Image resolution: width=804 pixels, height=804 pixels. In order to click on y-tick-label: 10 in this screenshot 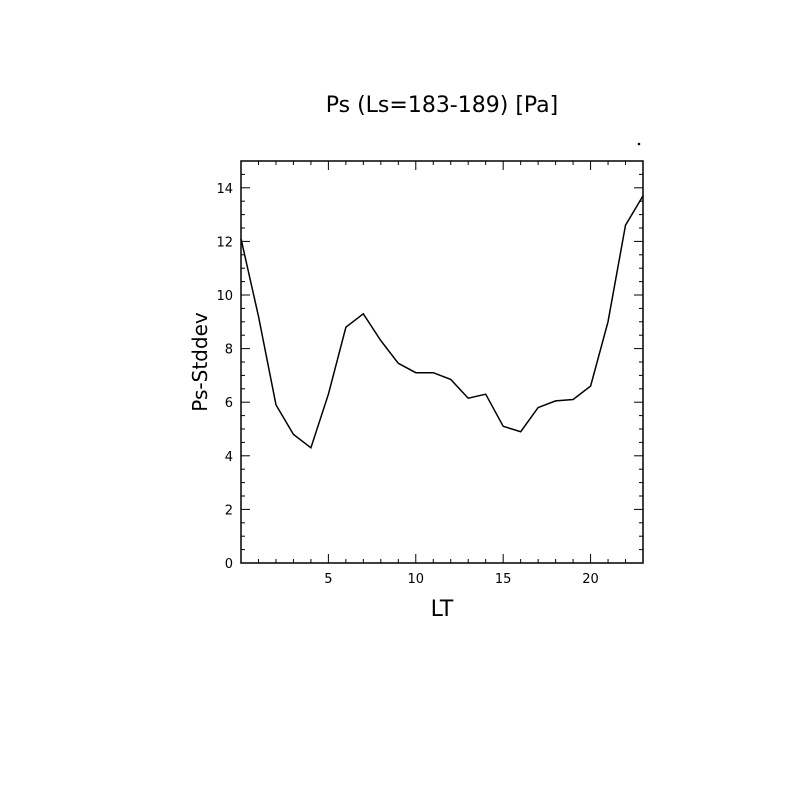, I will do `click(224, 296)`.